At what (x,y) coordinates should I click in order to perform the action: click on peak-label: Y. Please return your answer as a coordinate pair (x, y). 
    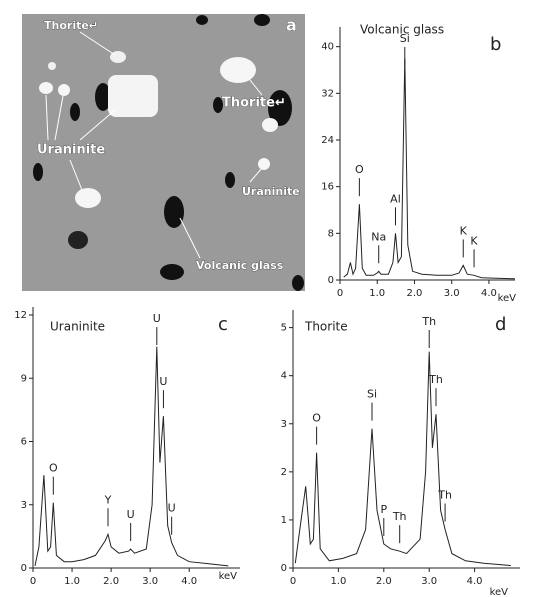
    Looking at the image, I should click on (108, 499).